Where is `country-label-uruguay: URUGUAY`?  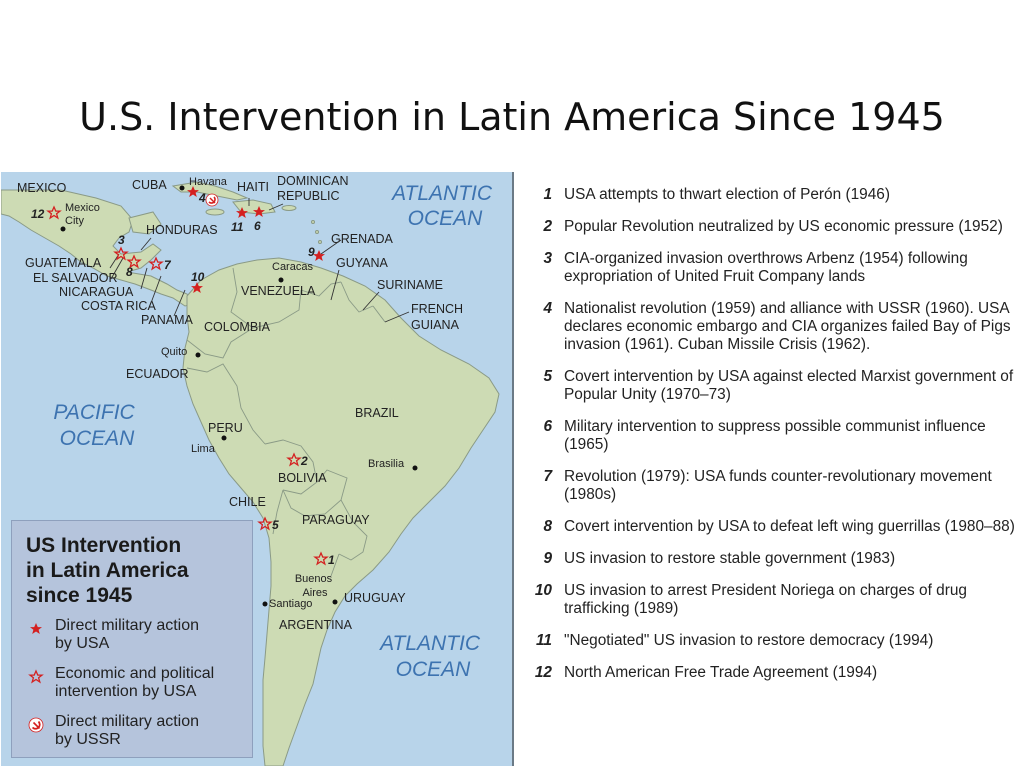
country-label-uruguay: URUGUAY is located at coordinates (375, 598).